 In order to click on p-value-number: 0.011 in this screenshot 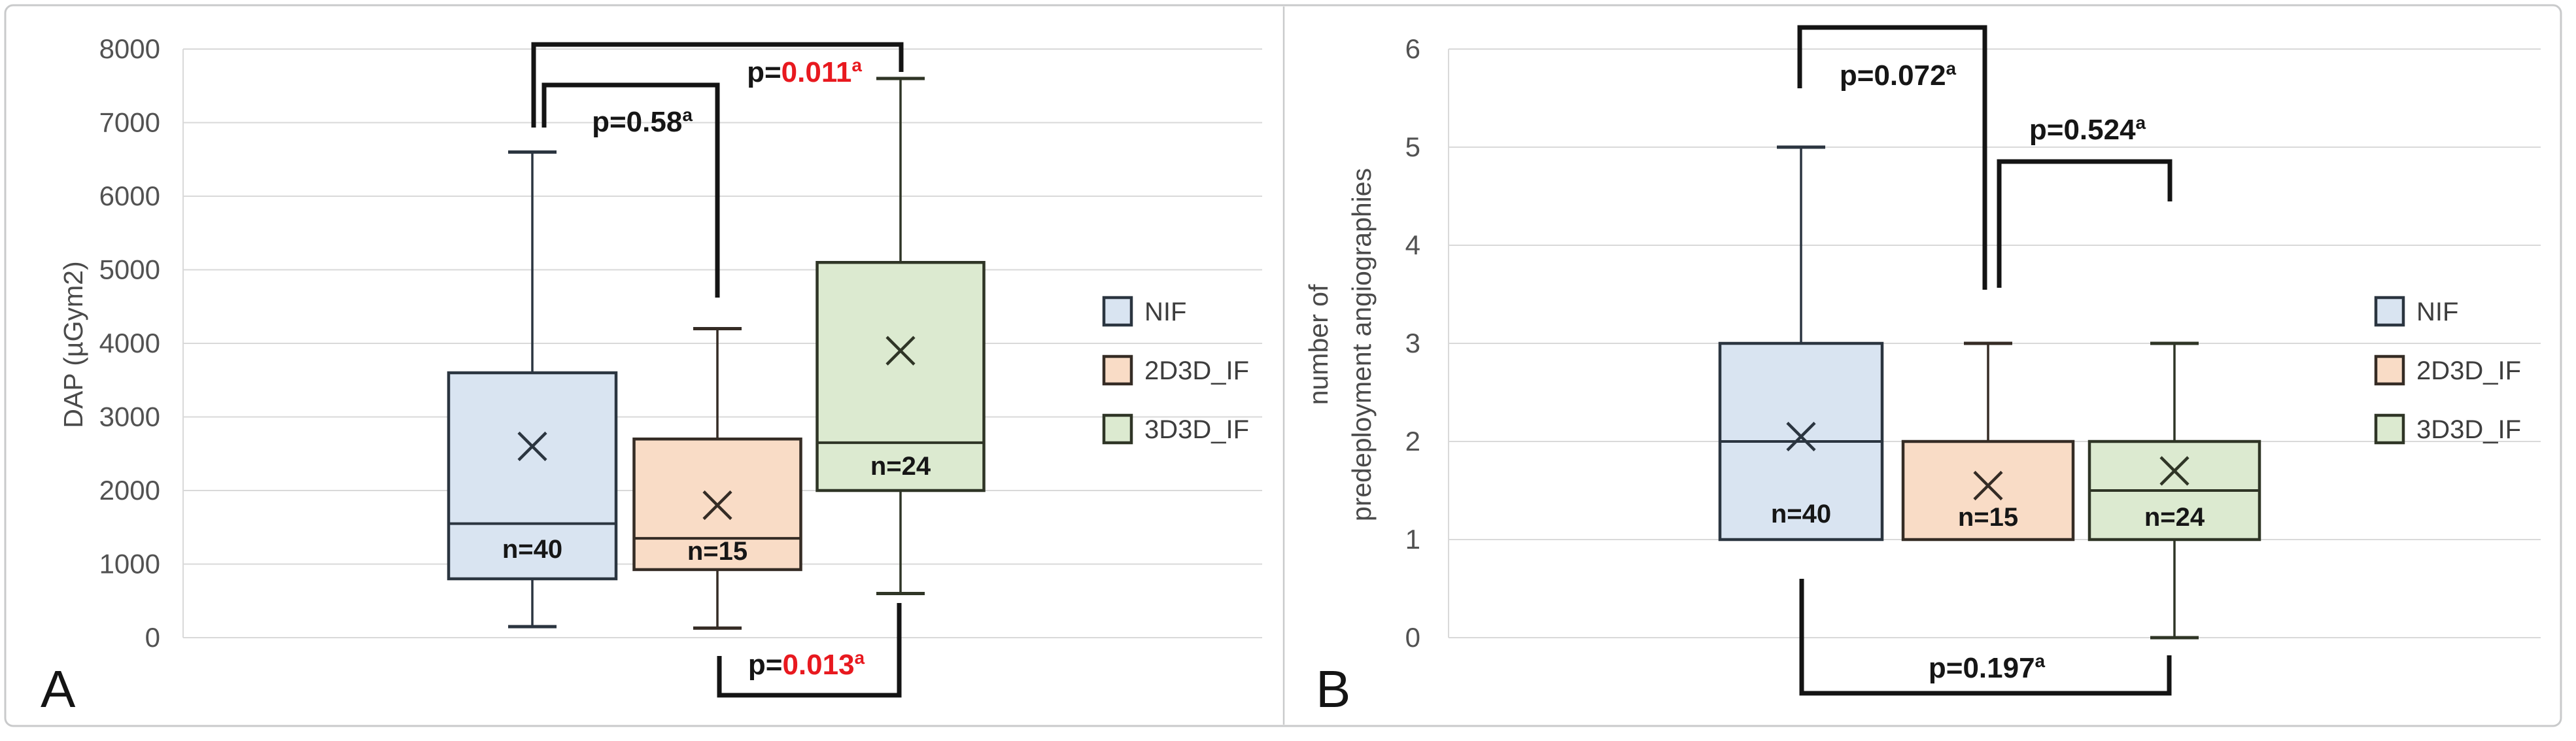, I will do `click(817, 72)`.